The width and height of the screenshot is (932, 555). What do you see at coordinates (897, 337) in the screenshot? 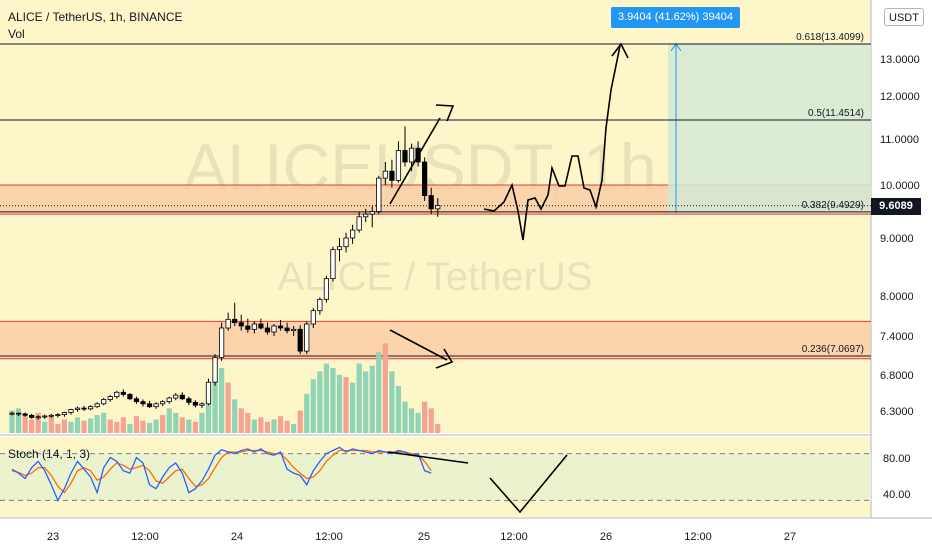
I see `price-tick-label: 7.4000` at bounding box center [897, 337].